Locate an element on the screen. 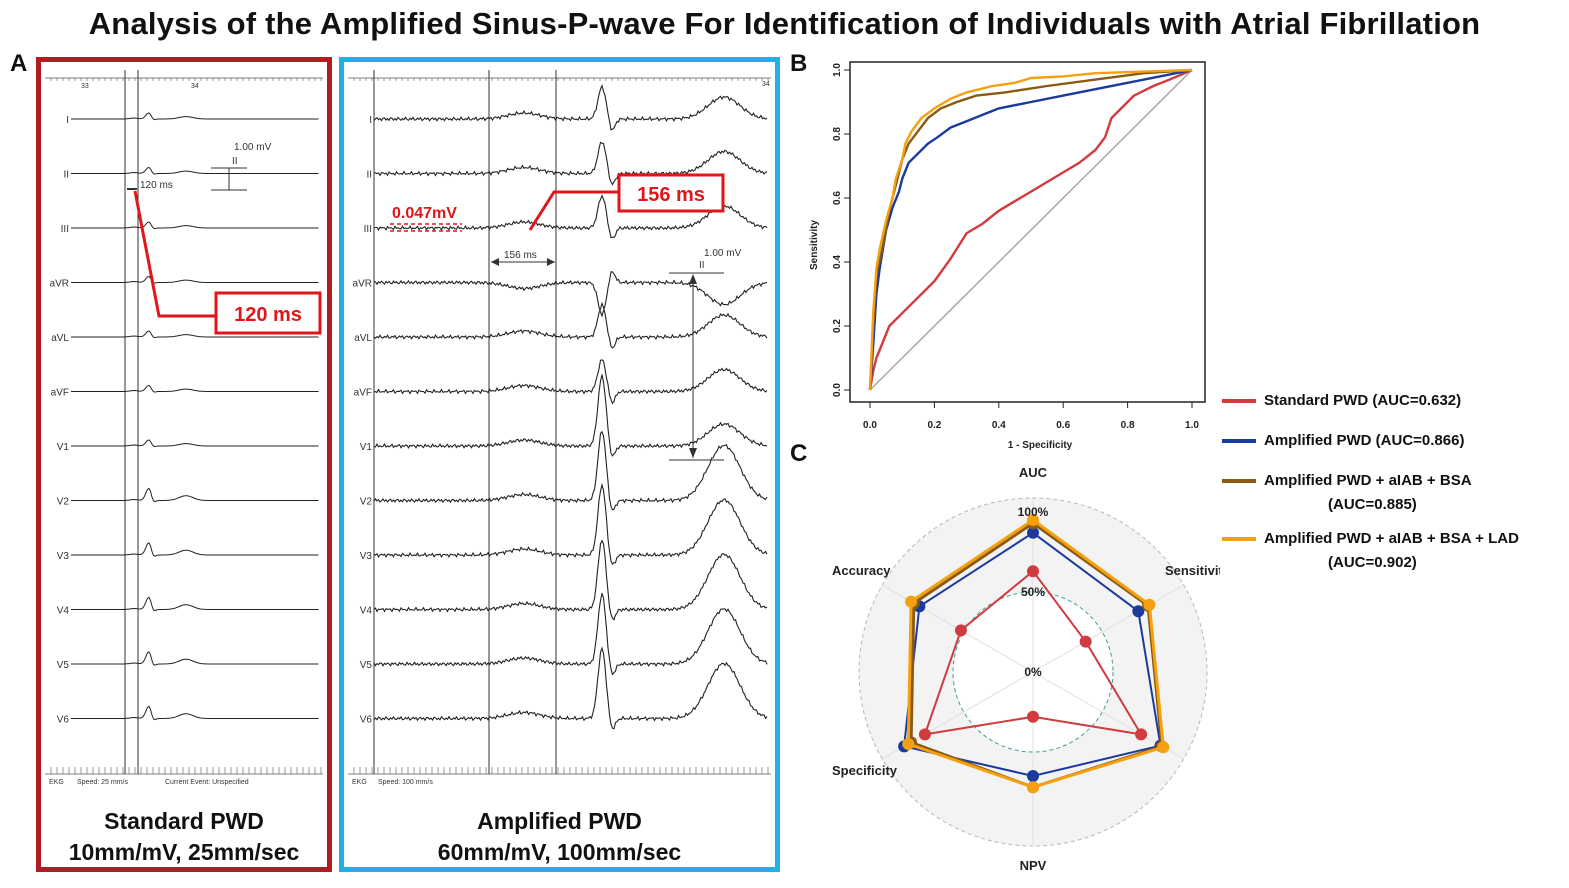 The image size is (1569, 888). legend-label-amp-aiab-bsa-lad: Amplified PWD + aIAB + BSA + LAD is located at coordinates (1391, 538).